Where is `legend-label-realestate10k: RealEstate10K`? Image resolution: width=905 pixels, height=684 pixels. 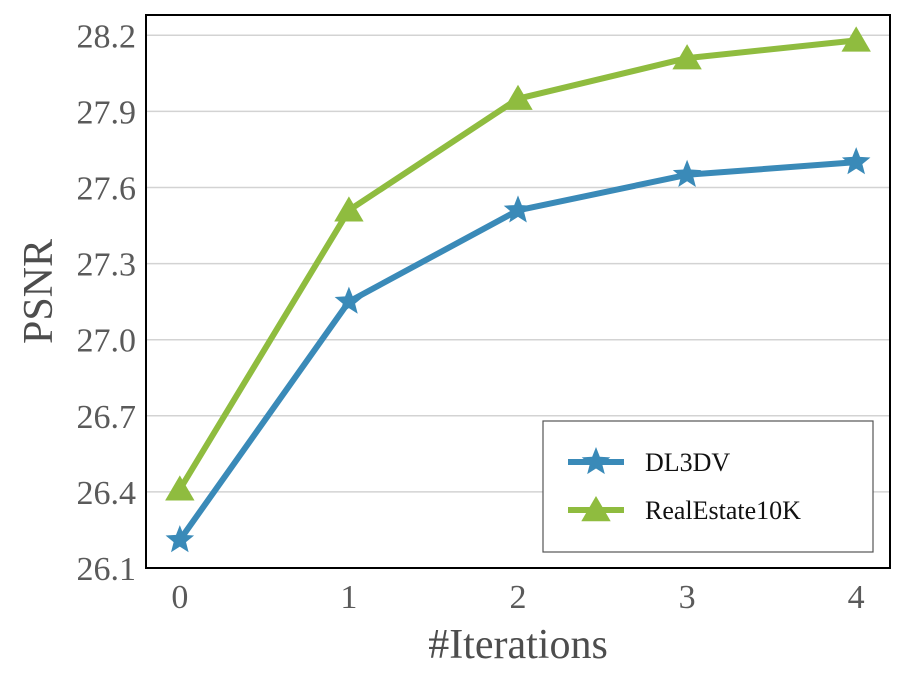
legend-label-realestate10k: RealEstate10K is located at coordinates (723, 510).